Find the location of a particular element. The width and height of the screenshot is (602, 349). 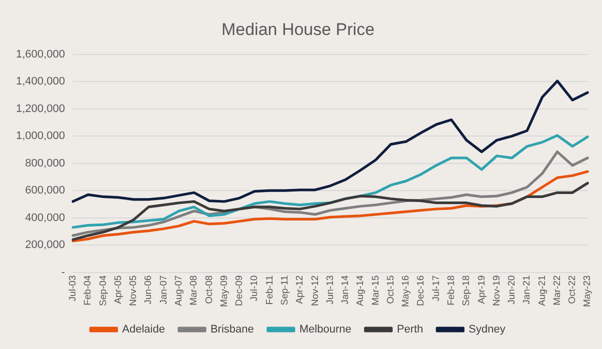

chart-title: Median House Price is located at coordinates (298, 29).